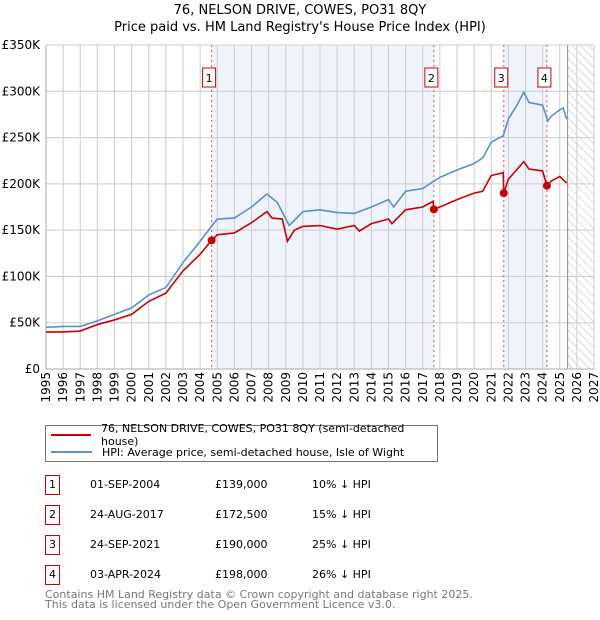 The height and width of the screenshot is (620, 600). I want to click on x-tick-label: 2000, so click(132, 387).